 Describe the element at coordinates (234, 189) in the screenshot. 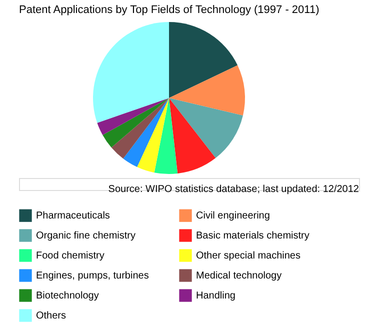

I see `source-note: Source: WIPO statistics database; last updated: 12/2012` at that location.